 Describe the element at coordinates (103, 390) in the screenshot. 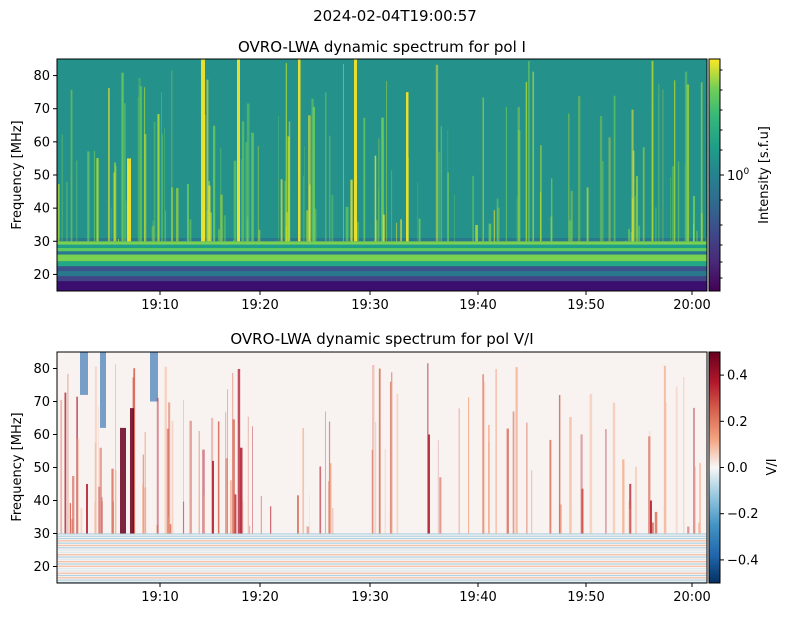

I see `negative-burst` at that location.